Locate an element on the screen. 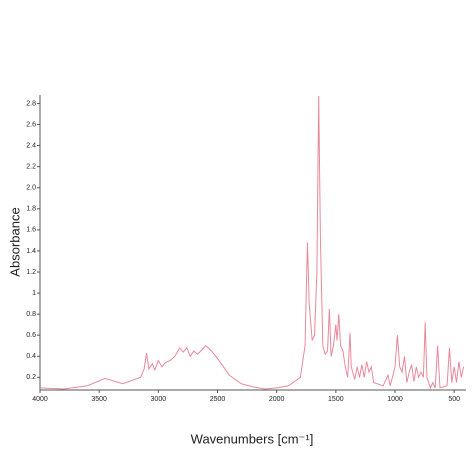 This screenshot has height=474, width=474. x-tick-label: 2000 is located at coordinates (277, 399).